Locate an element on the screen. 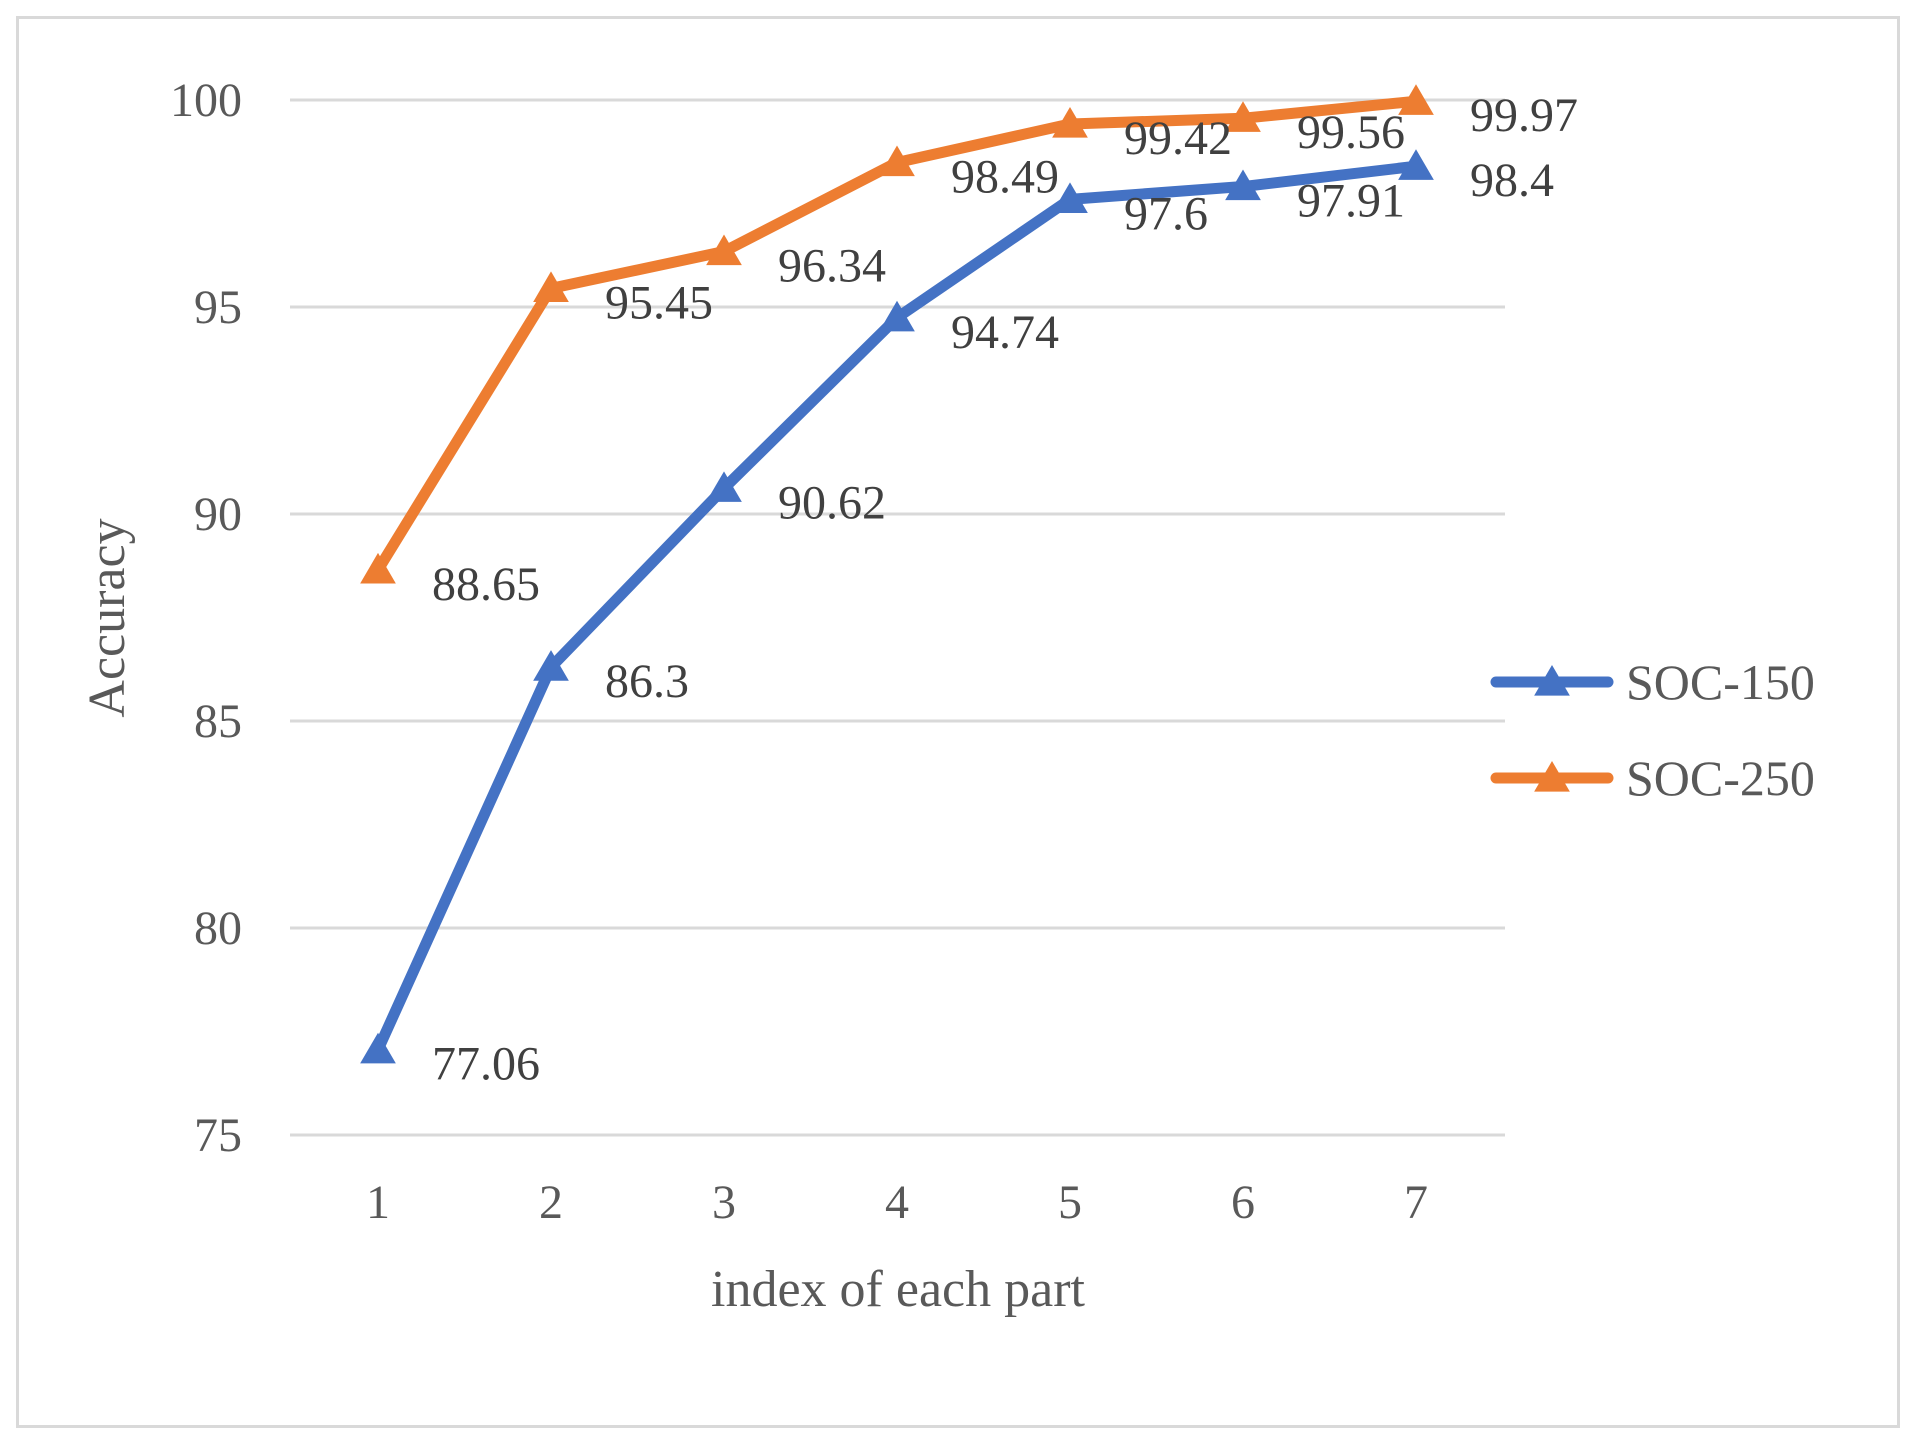  data-label: 95.45 is located at coordinates (659, 302).